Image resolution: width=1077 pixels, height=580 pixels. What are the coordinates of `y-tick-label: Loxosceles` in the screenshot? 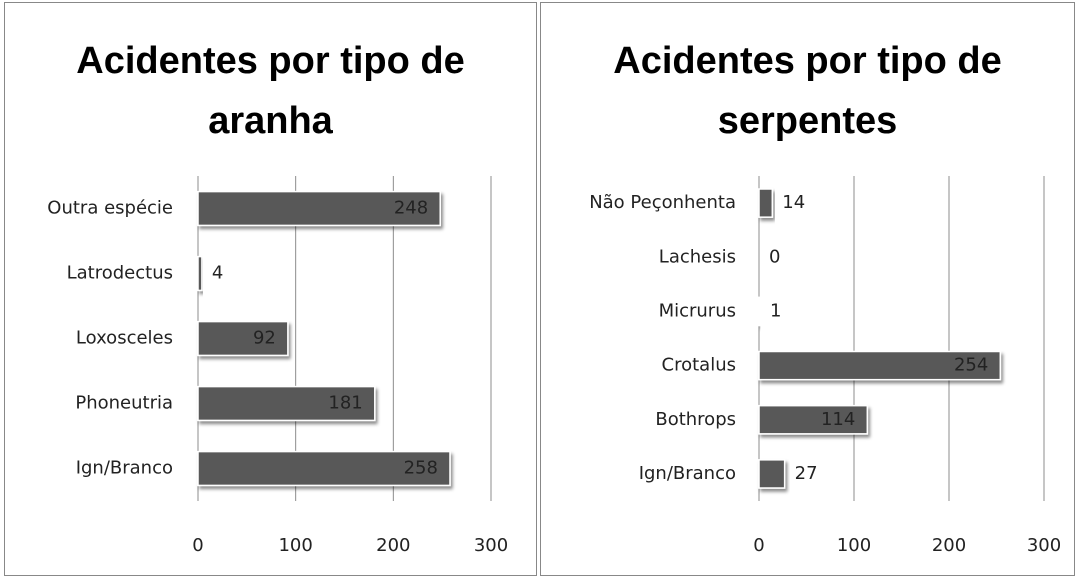 It's located at (124, 338).